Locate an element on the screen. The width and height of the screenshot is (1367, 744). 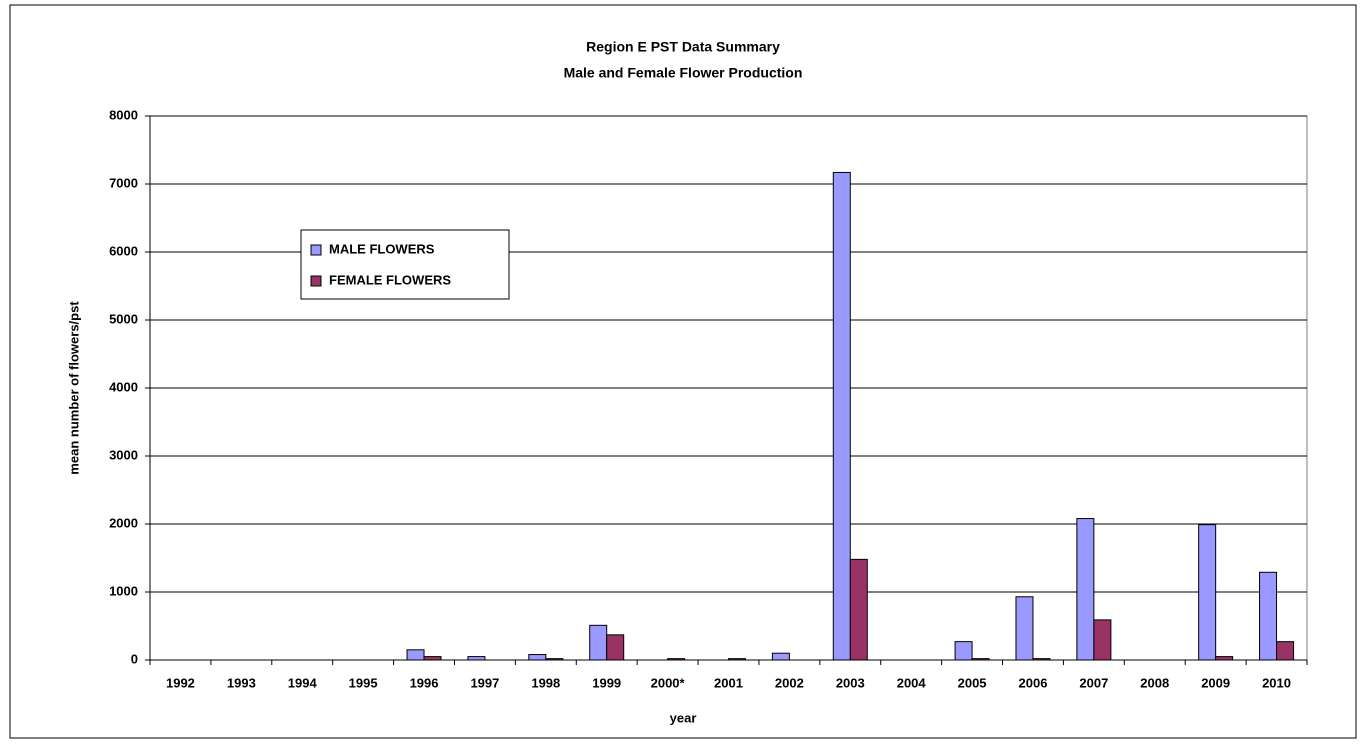
y-tick-label: 4000 is located at coordinates (123, 386).